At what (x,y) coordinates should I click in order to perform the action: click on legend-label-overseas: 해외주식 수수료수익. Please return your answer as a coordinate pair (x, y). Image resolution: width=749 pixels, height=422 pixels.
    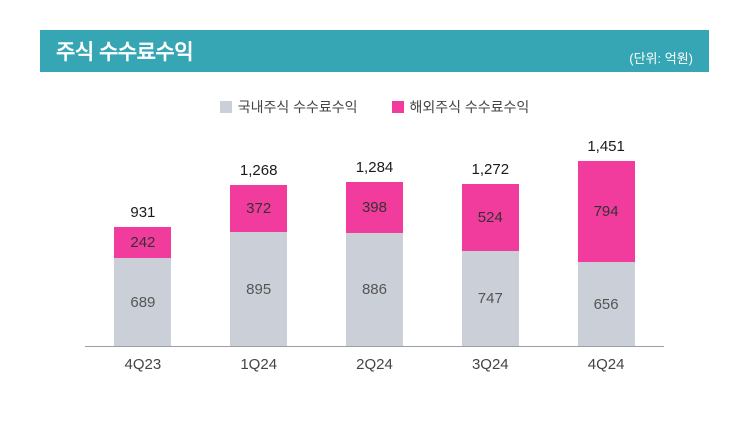
    Looking at the image, I should click on (469, 107).